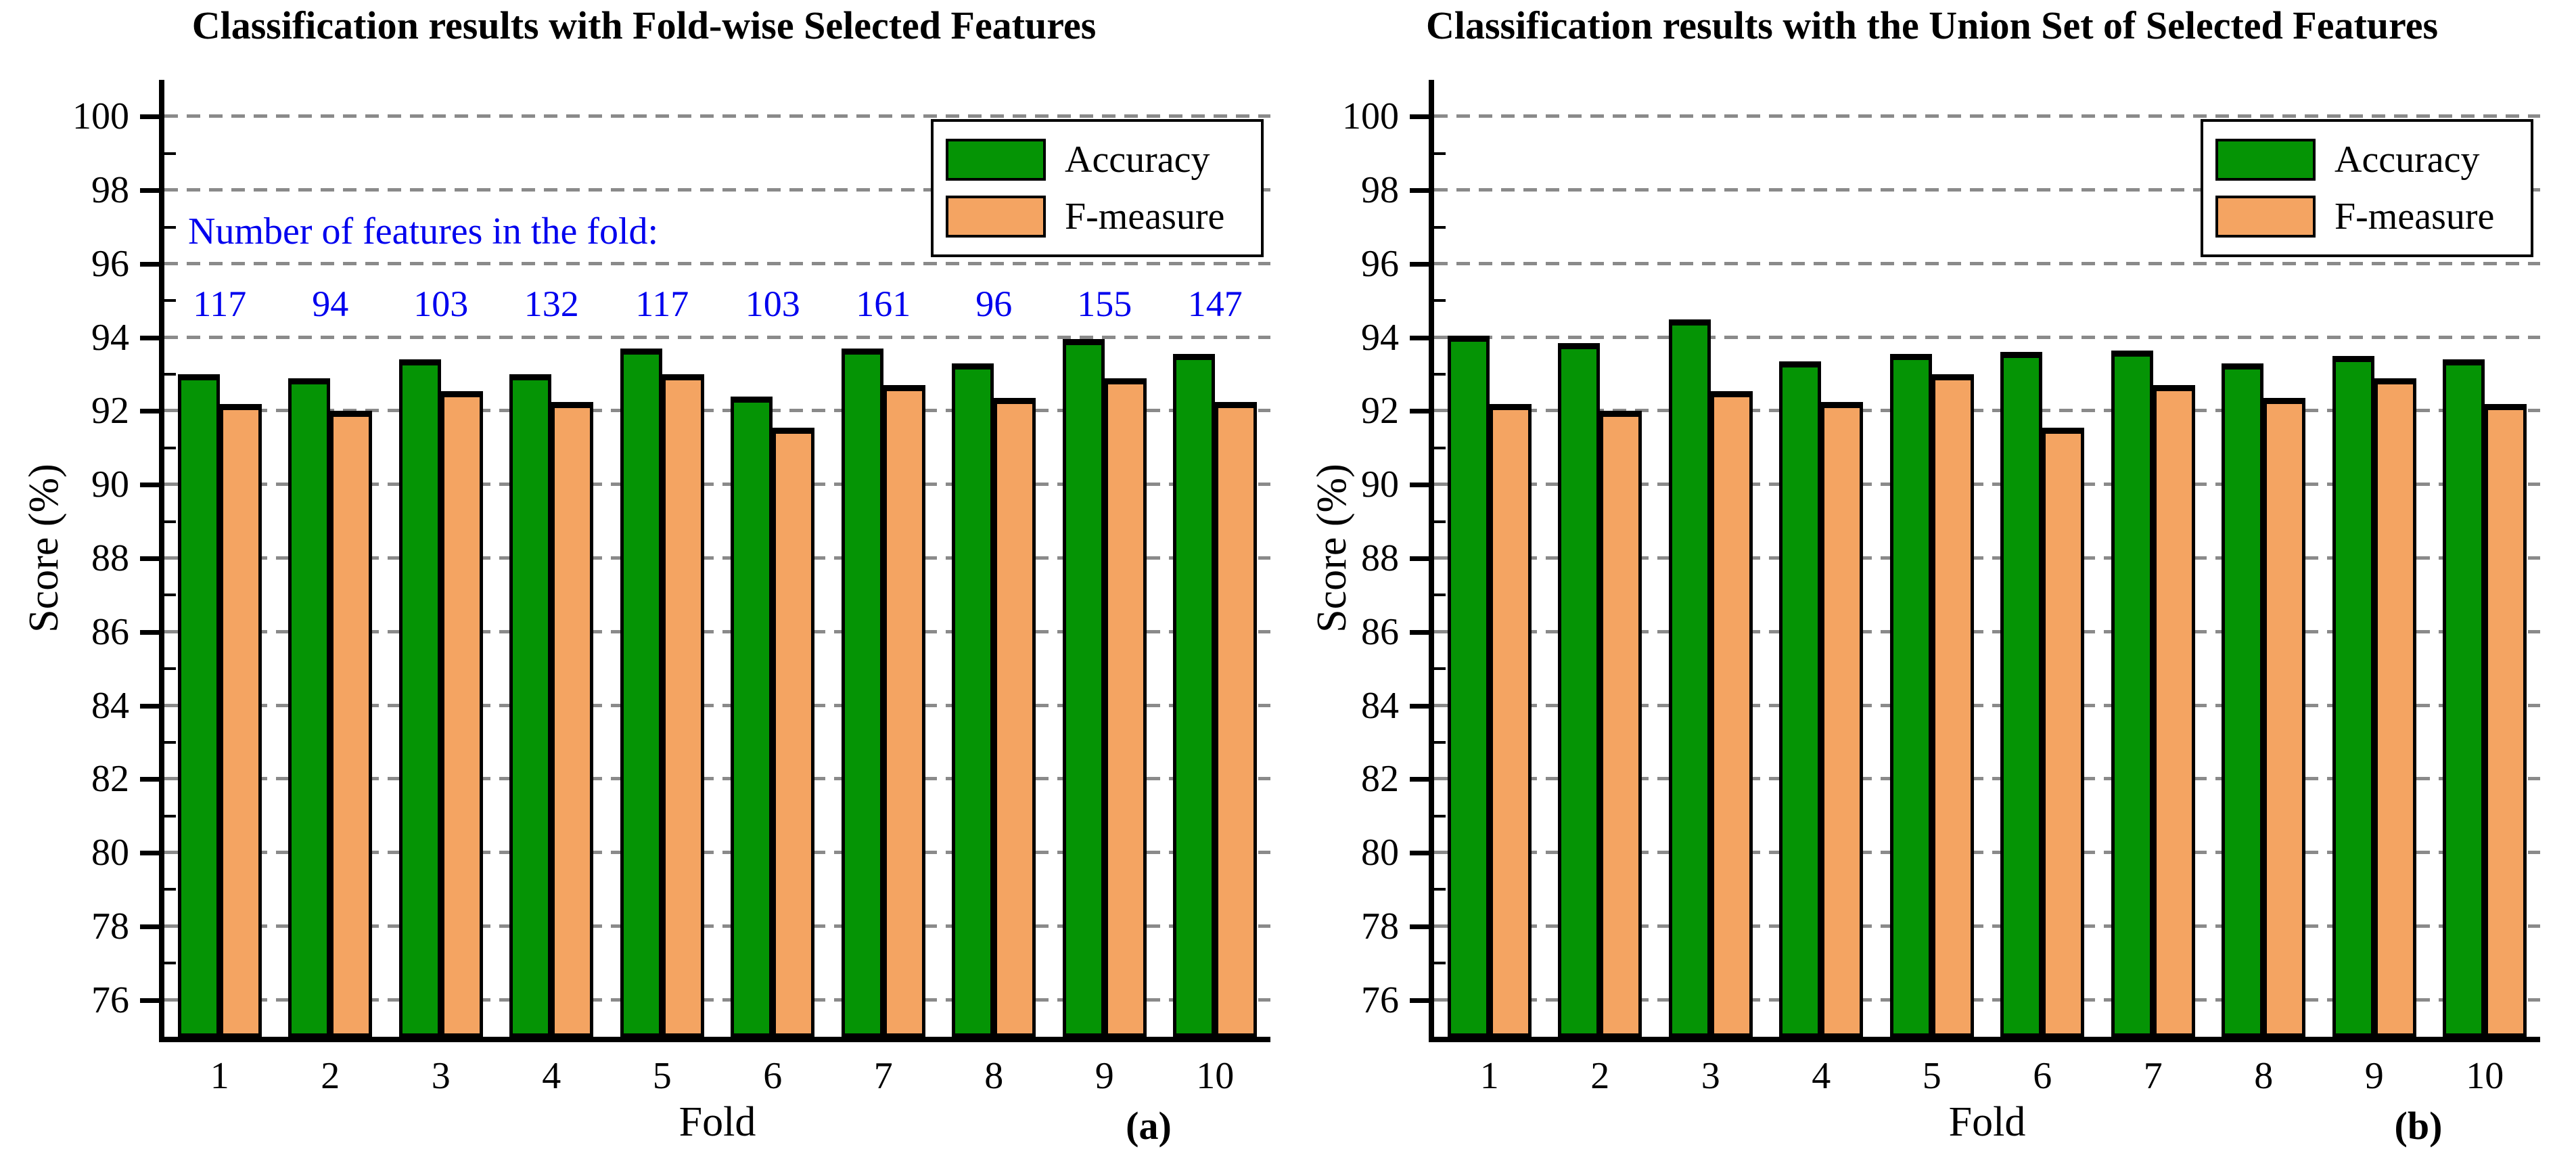  Describe the element at coordinates (330, 1076) in the screenshot. I see `x-tick-label: 2` at that location.